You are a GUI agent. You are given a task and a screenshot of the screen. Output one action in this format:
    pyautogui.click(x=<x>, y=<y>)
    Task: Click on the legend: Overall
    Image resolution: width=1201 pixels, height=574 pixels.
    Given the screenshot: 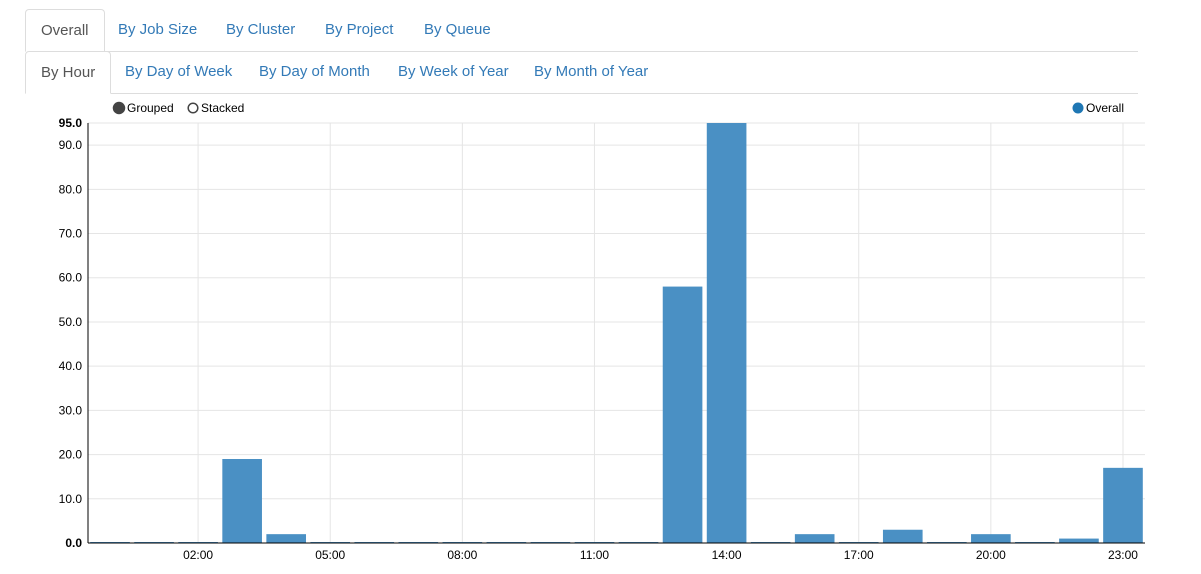 What is the action you would take?
    pyautogui.click(x=1098, y=108)
    